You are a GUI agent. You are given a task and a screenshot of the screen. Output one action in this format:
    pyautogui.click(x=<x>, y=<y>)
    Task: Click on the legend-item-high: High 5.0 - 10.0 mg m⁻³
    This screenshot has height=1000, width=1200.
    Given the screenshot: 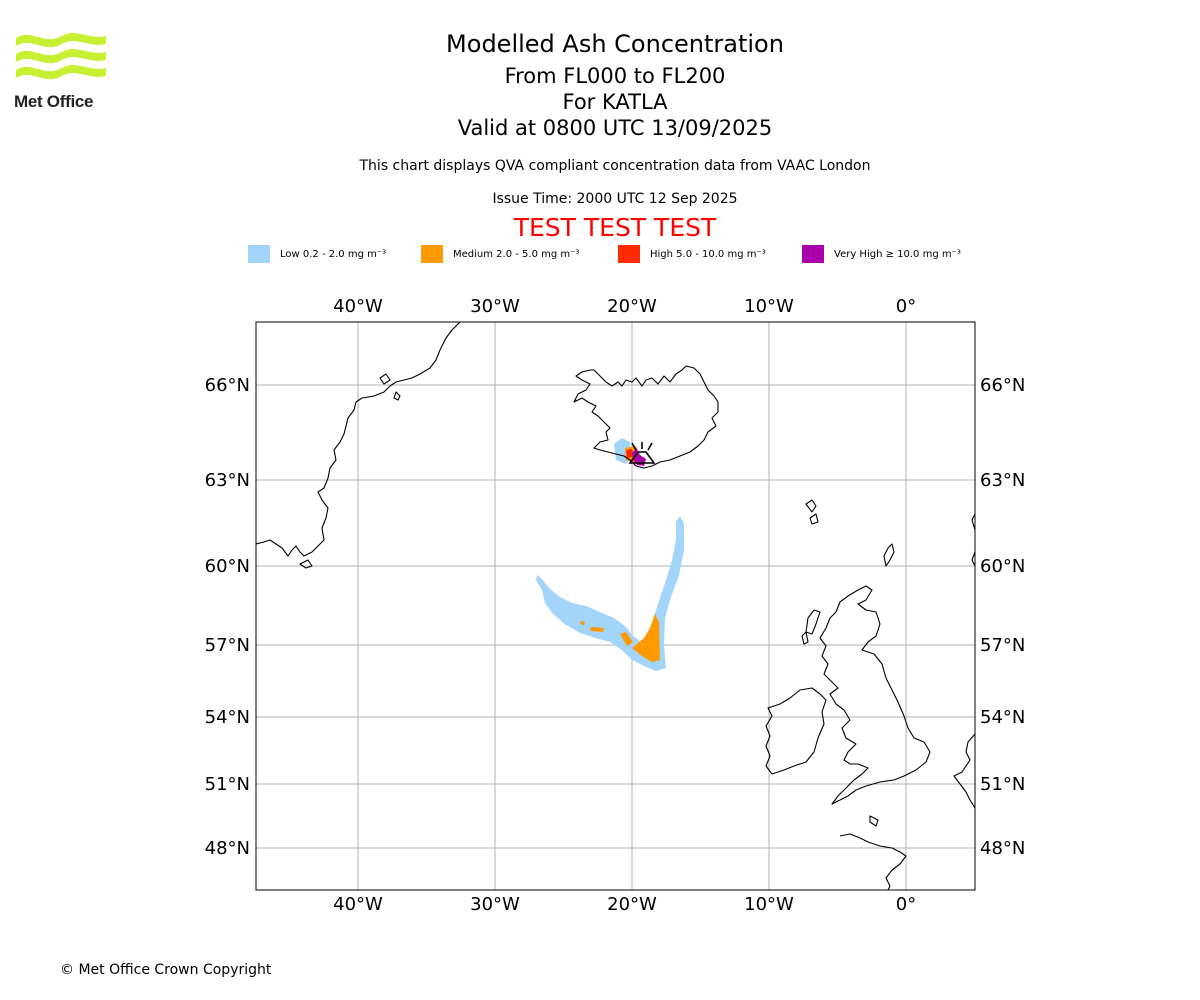 What is the action you would take?
    pyautogui.click(x=692, y=254)
    